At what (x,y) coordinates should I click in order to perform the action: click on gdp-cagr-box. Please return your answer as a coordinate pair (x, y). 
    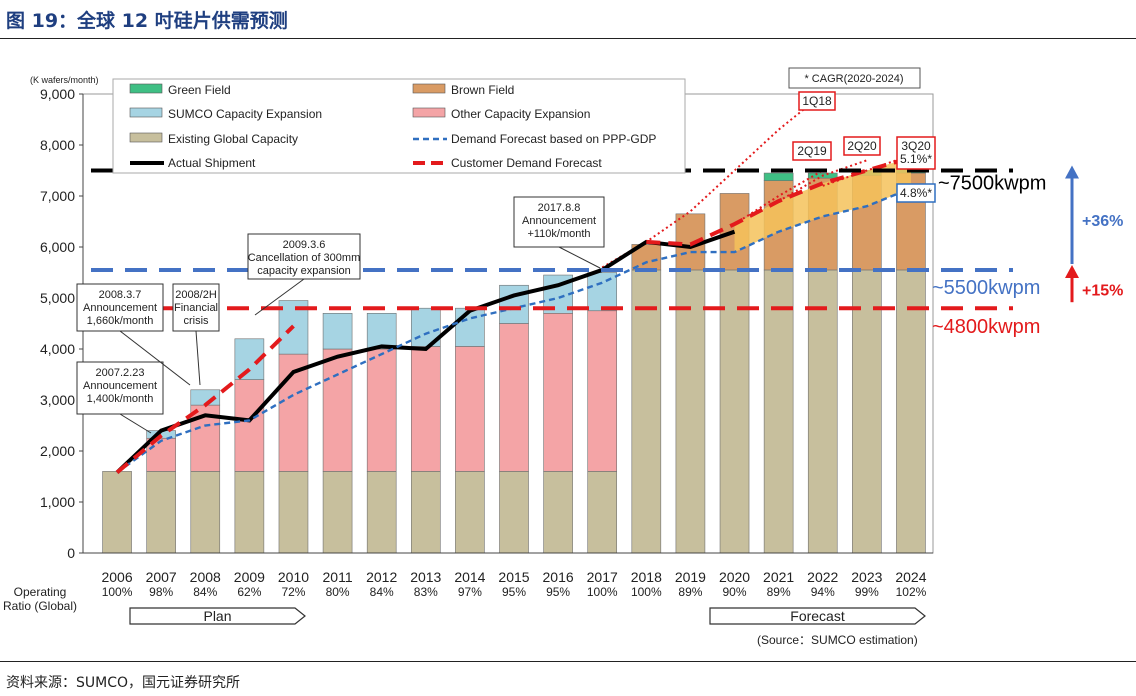
    Looking at the image, I should click on (916, 193).